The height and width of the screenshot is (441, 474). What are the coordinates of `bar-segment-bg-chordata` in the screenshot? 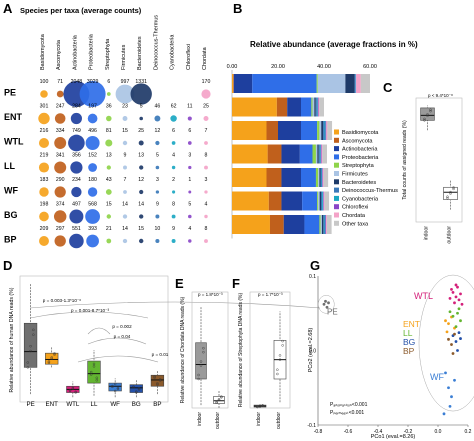 It's located at (324, 201).